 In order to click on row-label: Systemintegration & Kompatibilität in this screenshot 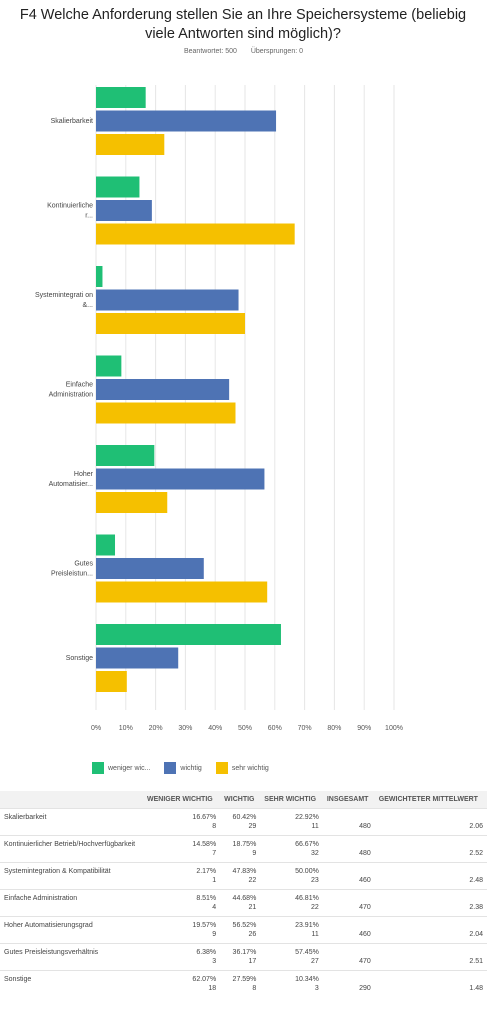, I will do `click(71, 876)`.